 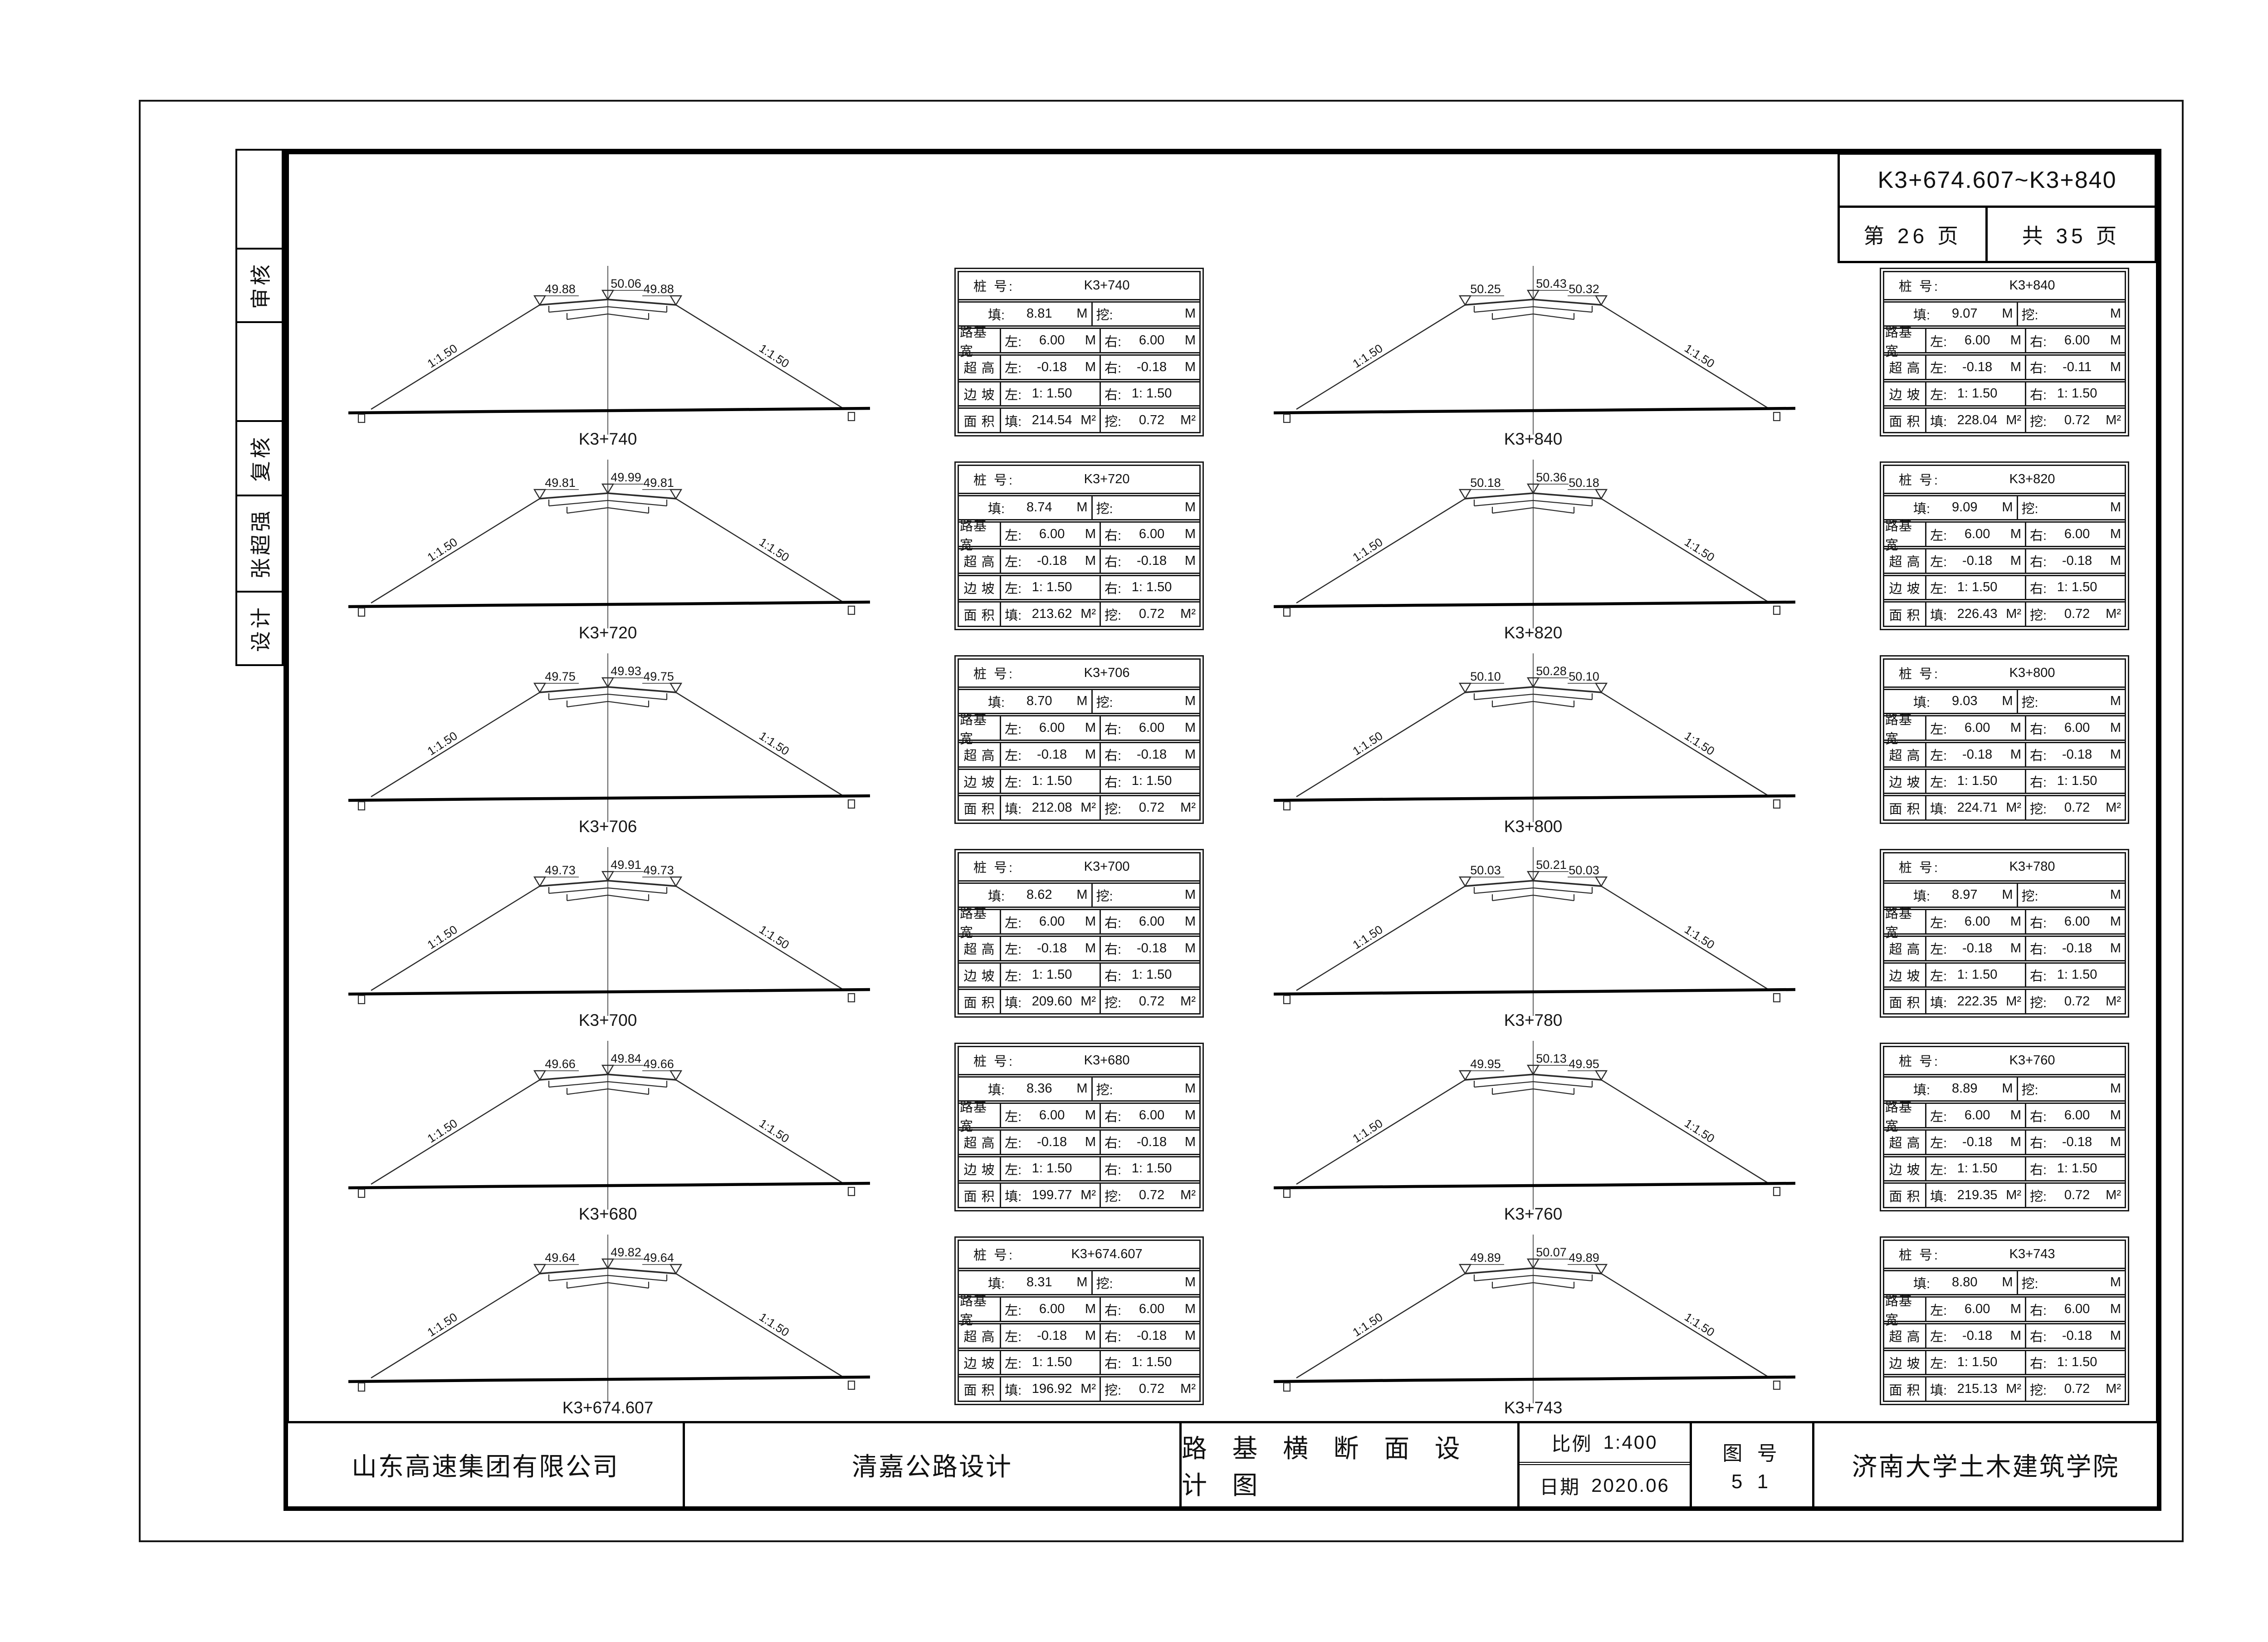 I want to click on roadbed-width-row: 路基宽 左: 6.00 M 右: 6.00 M, so click(x=2005, y=1117).